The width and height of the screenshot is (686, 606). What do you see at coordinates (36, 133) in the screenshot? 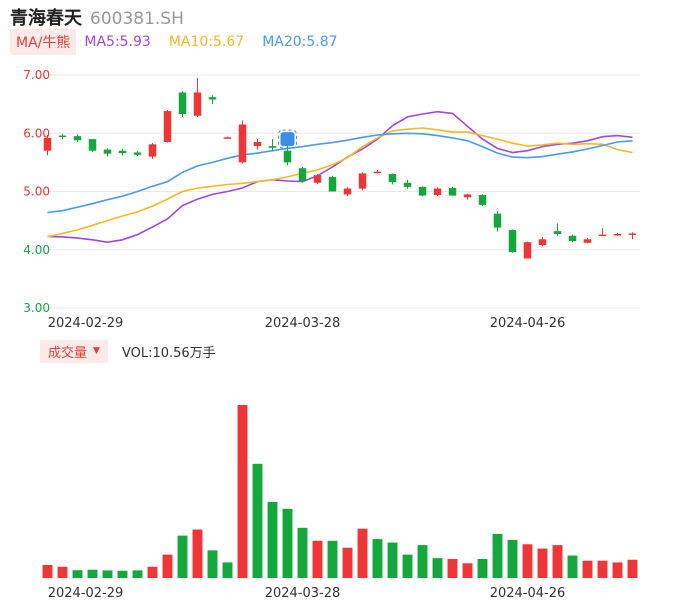
I see `y-tick-label: 6.00` at bounding box center [36, 133].